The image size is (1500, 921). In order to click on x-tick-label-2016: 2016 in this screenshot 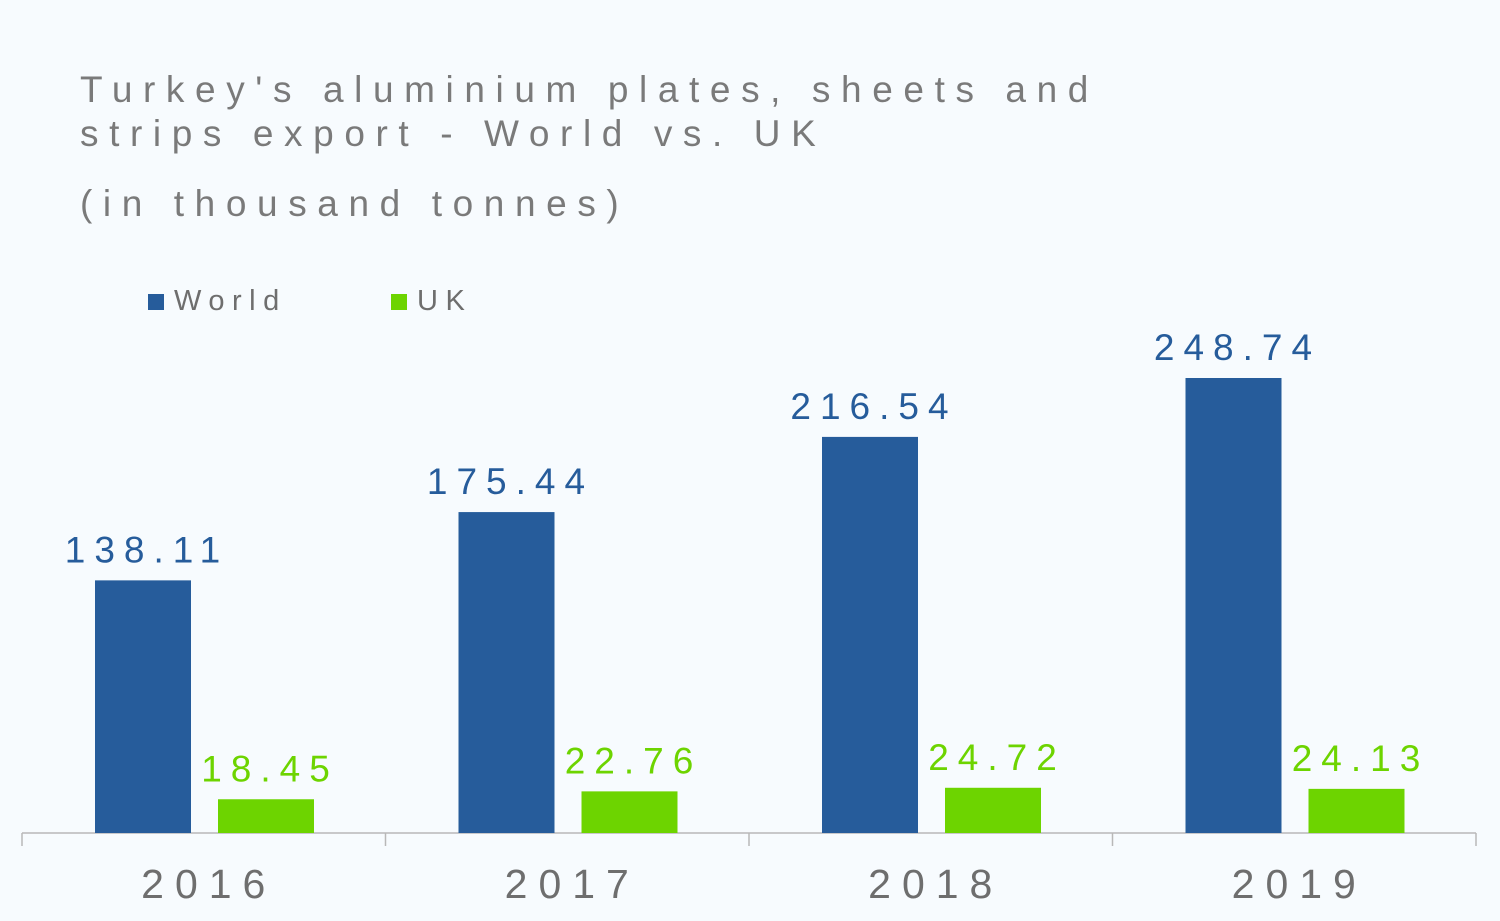, I will do `click(208, 884)`.